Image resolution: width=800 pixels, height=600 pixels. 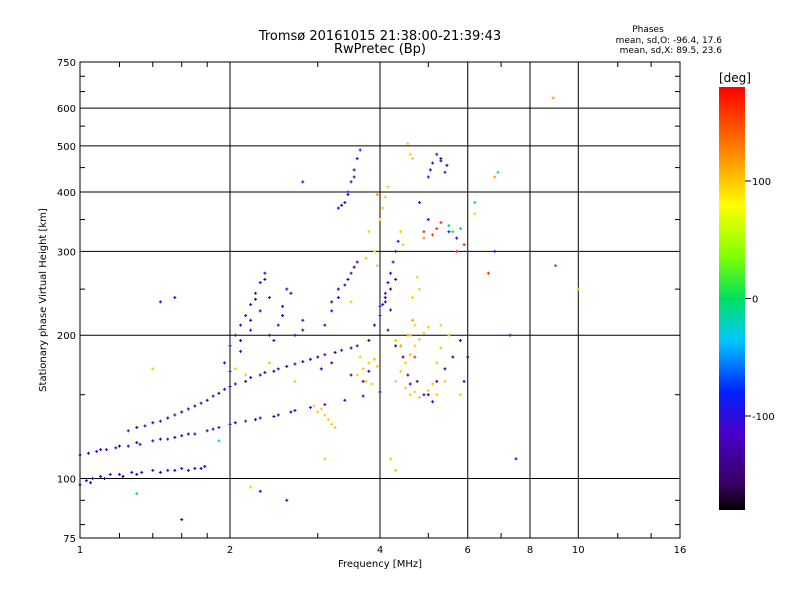 What do you see at coordinates (380, 550) in the screenshot?
I see `x-tick-label: 4` at bounding box center [380, 550].